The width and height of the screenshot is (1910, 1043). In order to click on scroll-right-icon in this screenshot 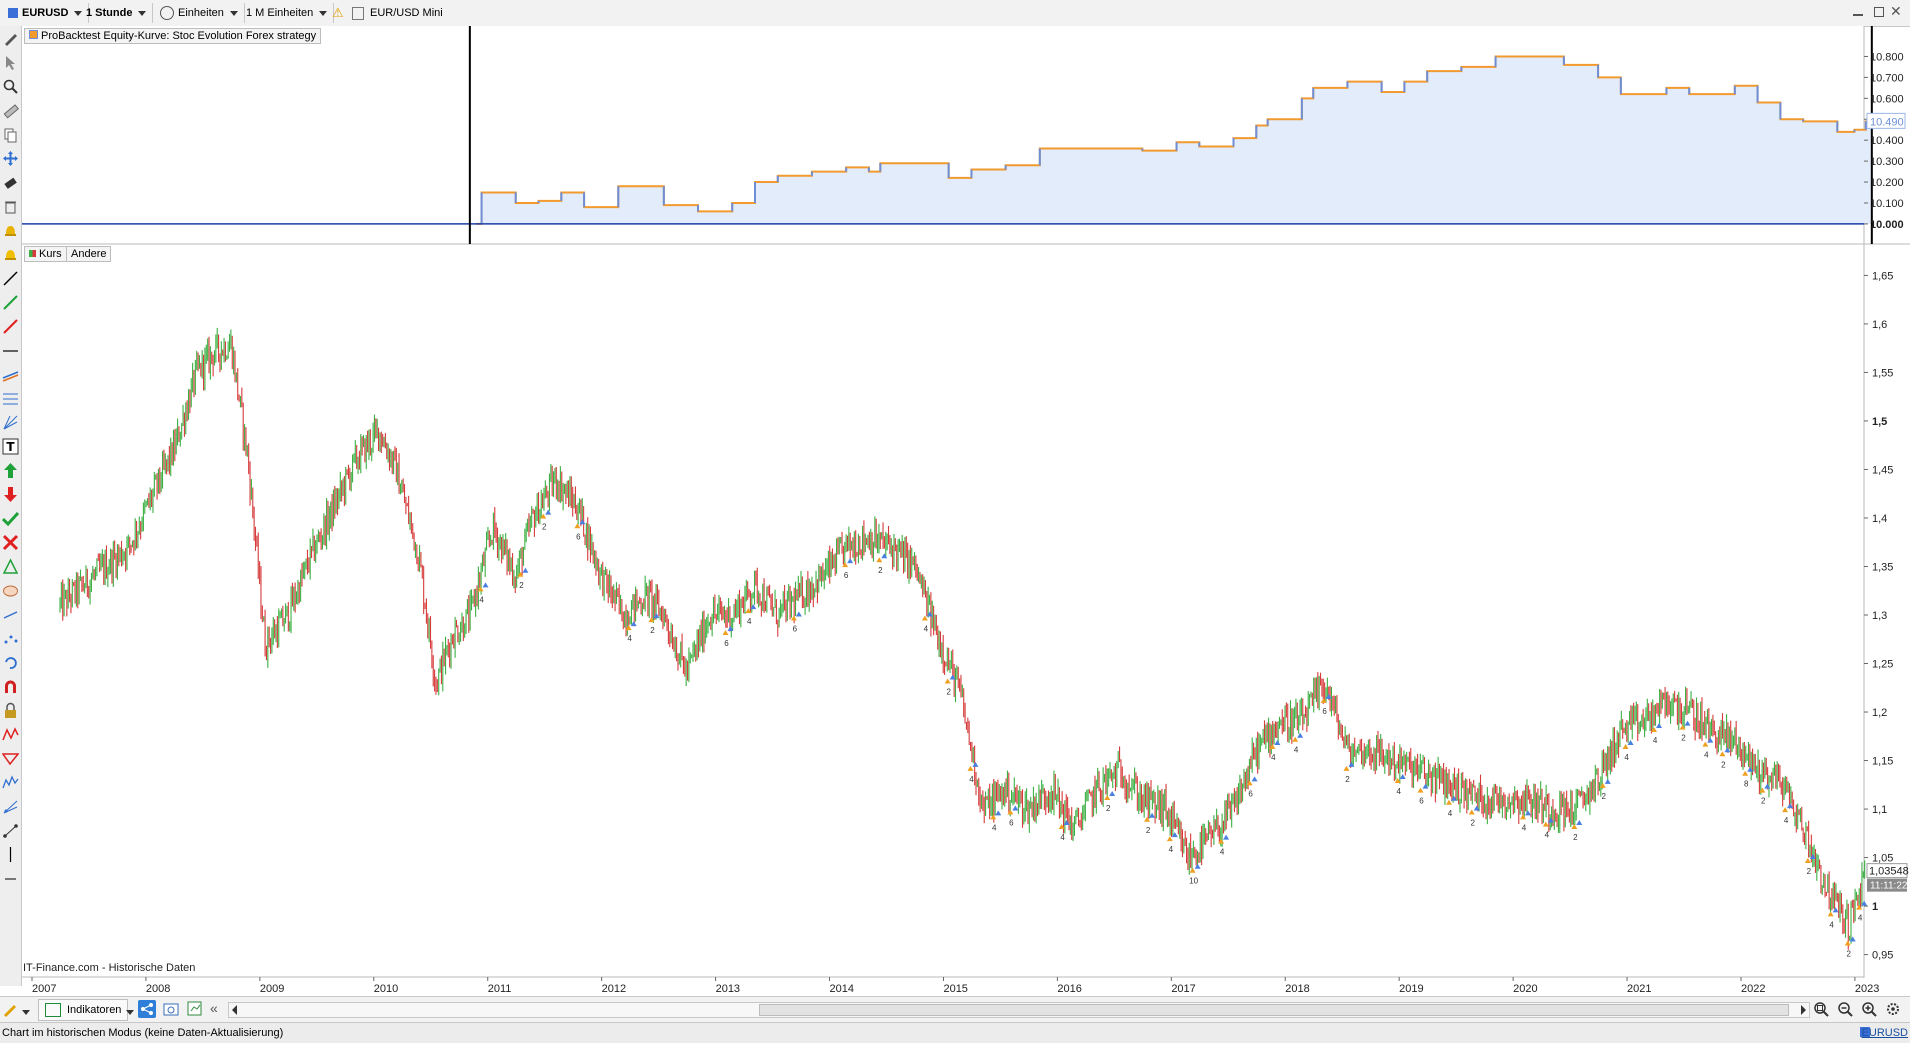, I will do `click(1803, 1010)`.